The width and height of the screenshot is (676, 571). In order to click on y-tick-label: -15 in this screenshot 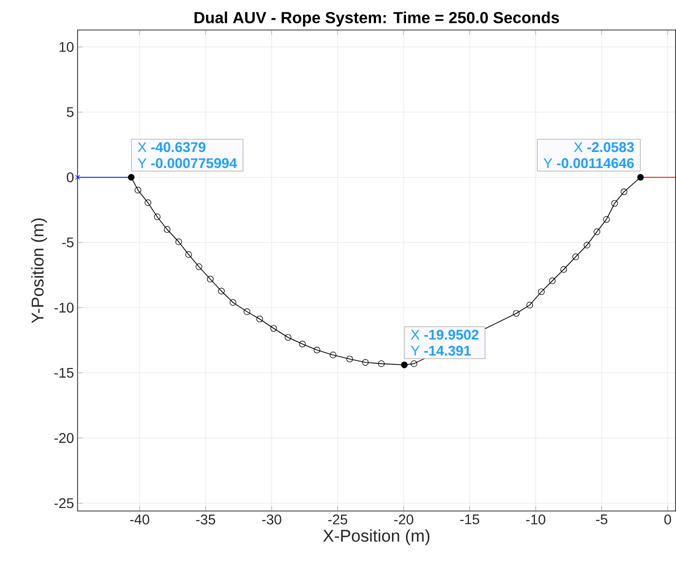, I will do `click(64, 373)`.